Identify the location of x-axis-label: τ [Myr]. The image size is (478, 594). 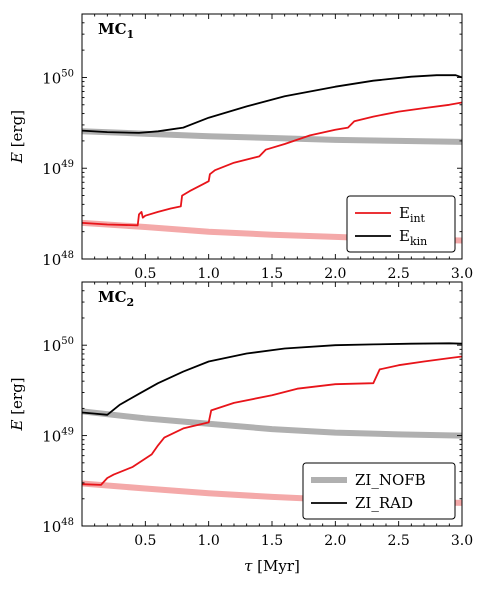
(272, 566).